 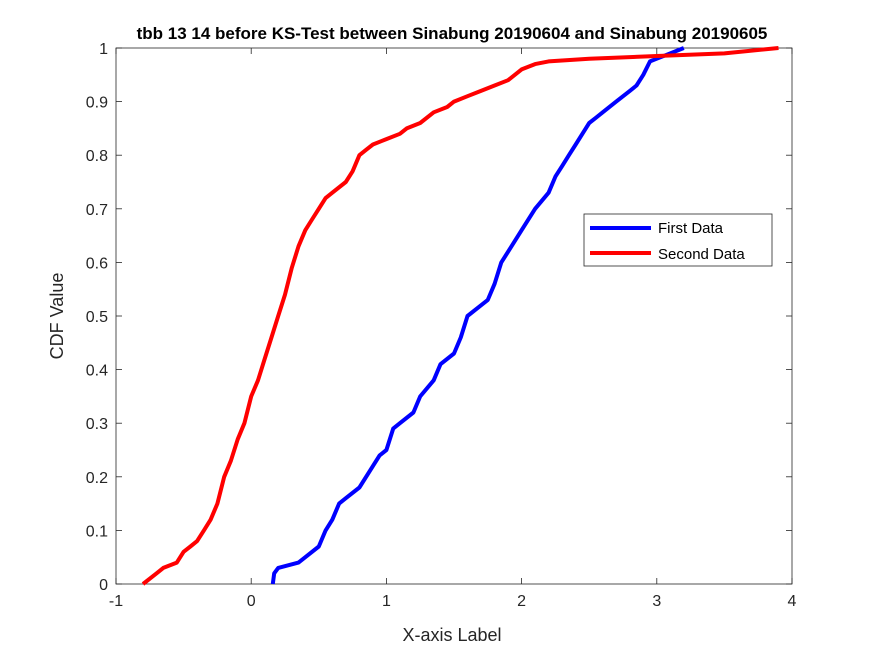 What do you see at coordinates (97, 103) in the screenshot?
I see `y-tick-label: 0.9` at bounding box center [97, 103].